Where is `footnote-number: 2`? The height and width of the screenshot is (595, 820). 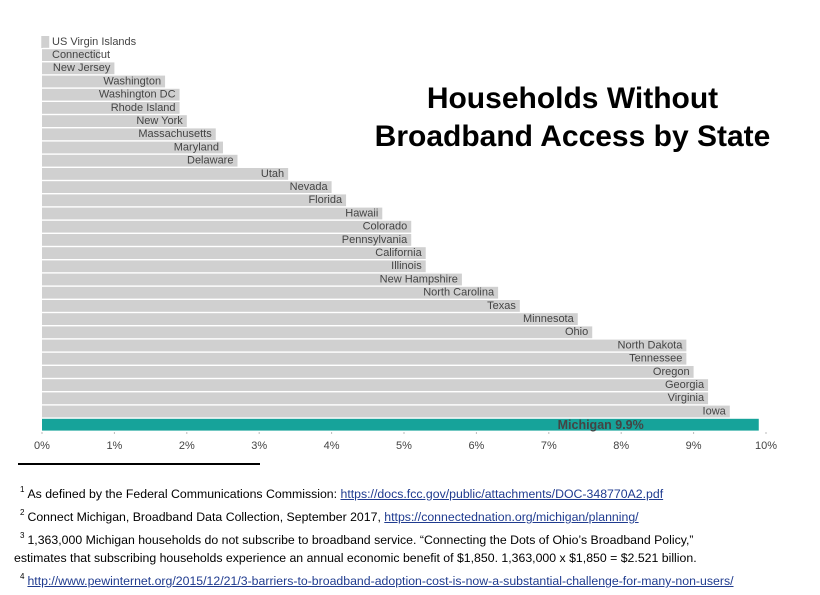 footnote-number: 2 is located at coordinates (22, 512).